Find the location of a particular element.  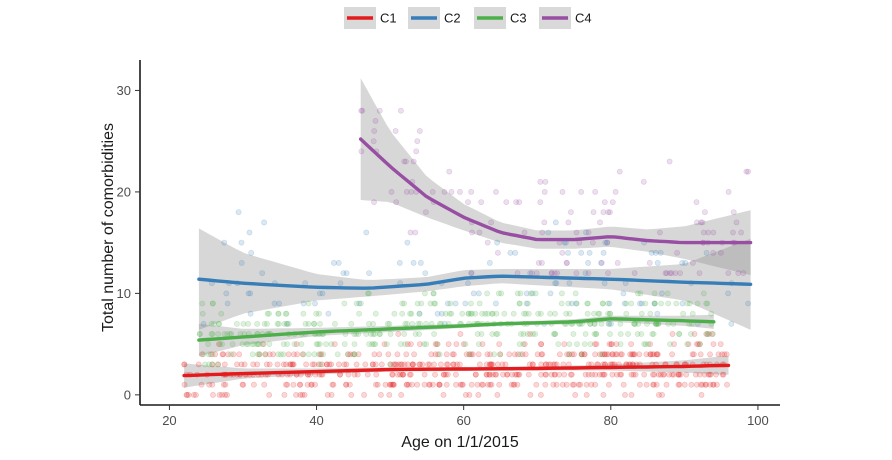

legend-label-c2: C2 is located at coordinates (452, 18).